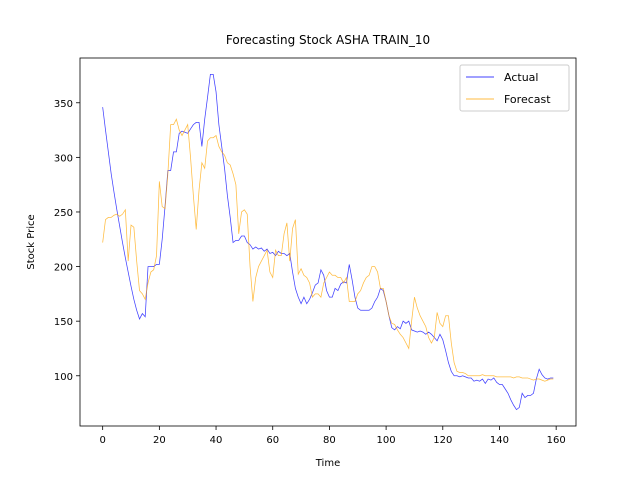 The image size is (640, 484). I want to click on y-tick-label: 250, so click(63, 213).